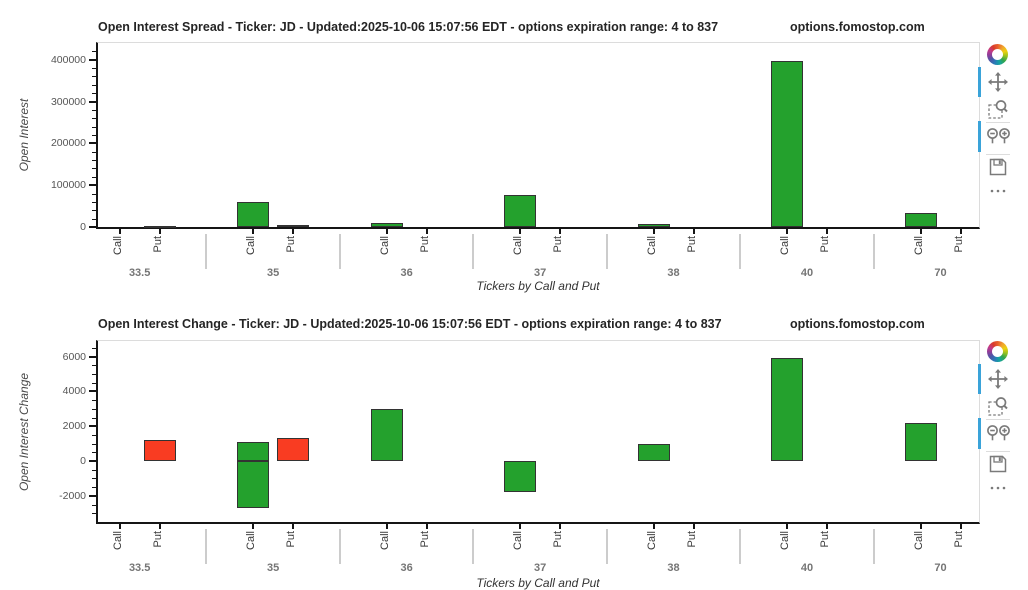  I want to click on box-zoom-icon, so click(998, 406).